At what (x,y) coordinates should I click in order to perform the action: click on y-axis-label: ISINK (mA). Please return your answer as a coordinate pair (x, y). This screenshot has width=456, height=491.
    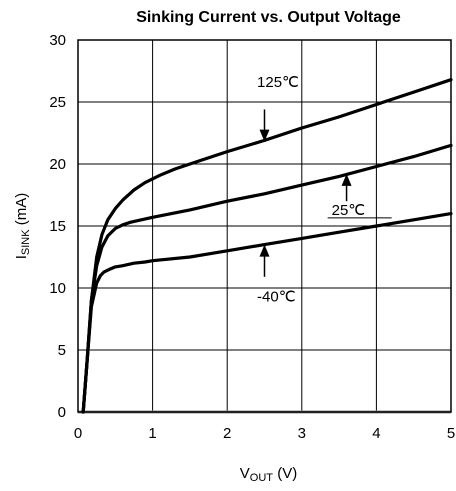
    Looking at the image, I should click on (22, 226).